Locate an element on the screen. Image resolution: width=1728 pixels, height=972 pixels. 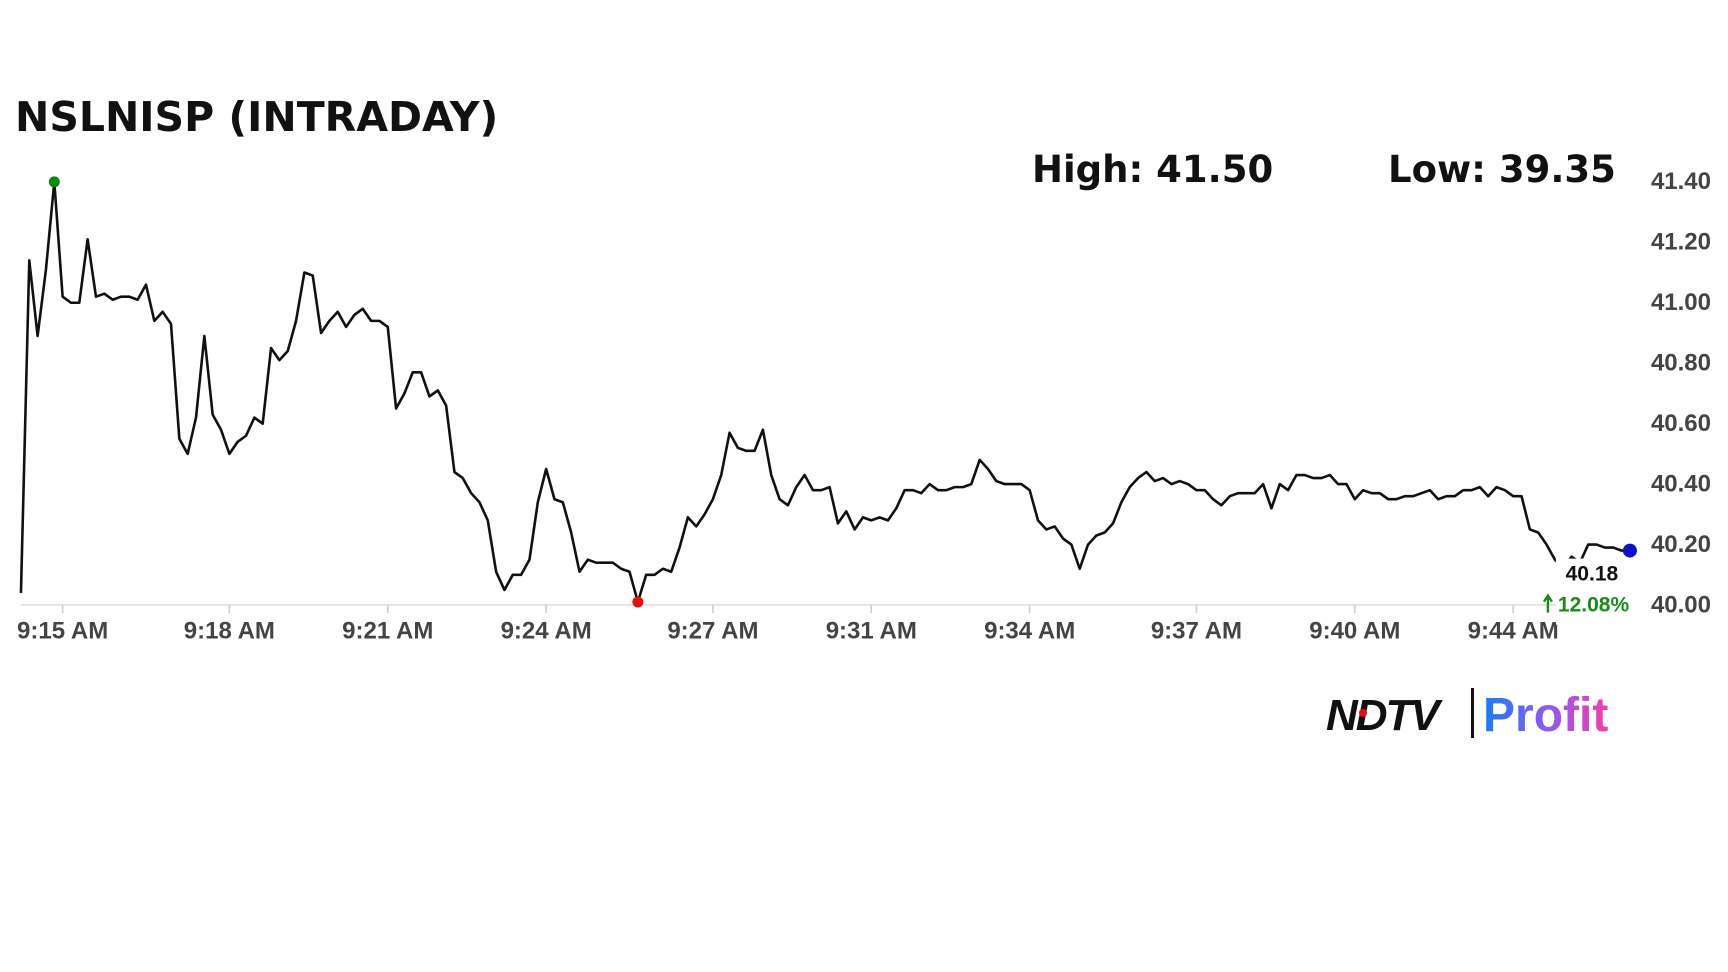
chart-title: NSLNISP (INTRADAY) is located at coordinates (256, 117).